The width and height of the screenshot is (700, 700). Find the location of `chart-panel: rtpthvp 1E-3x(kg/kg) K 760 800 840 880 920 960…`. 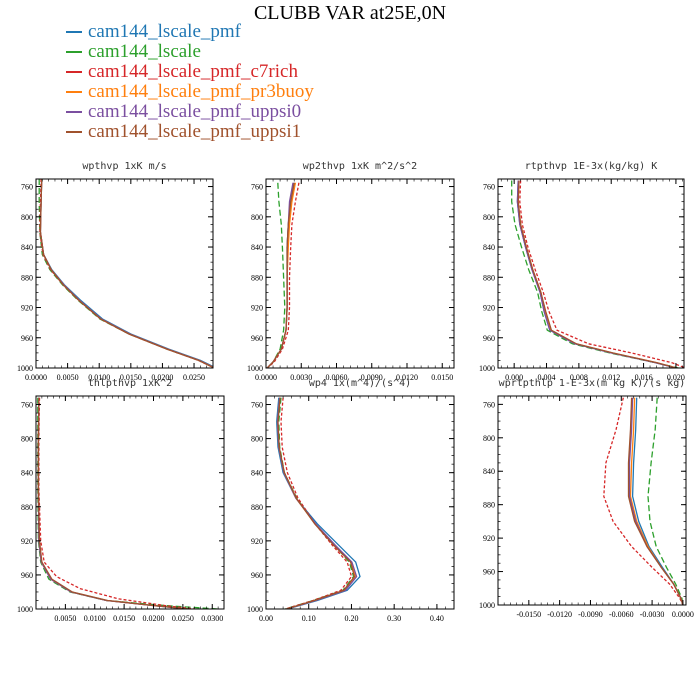

chart-panel: rtpthvp 1E-3x(kg/kg) K 760 800 840 880 920 960… is located at coordinates (582, 271).